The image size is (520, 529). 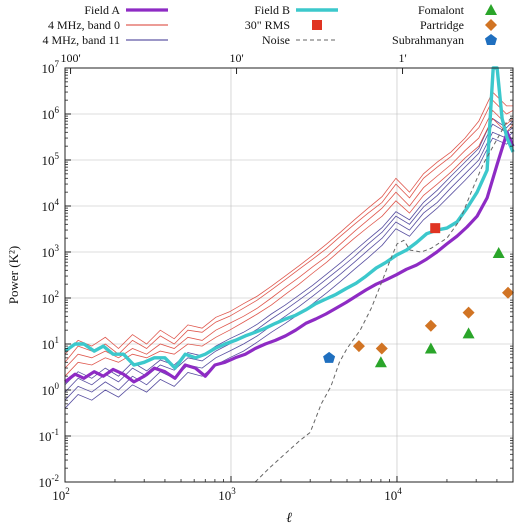 I want to click on legend-label-band11: 4 MHz, band 11, so click(x=81, y=40).